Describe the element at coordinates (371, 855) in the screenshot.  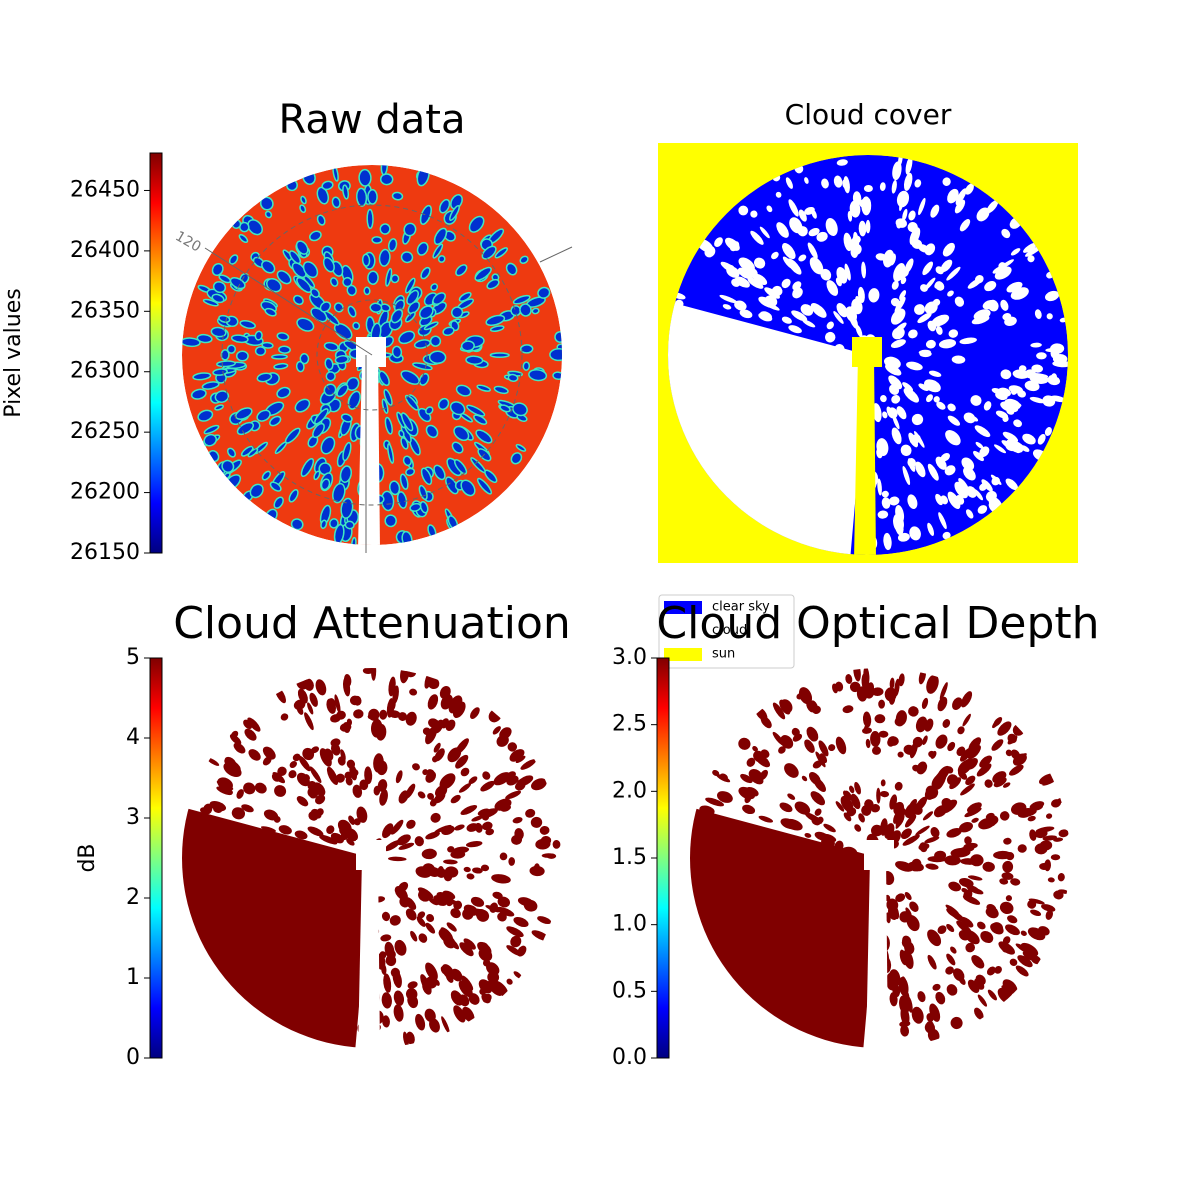
I see `sun-block` at that location.